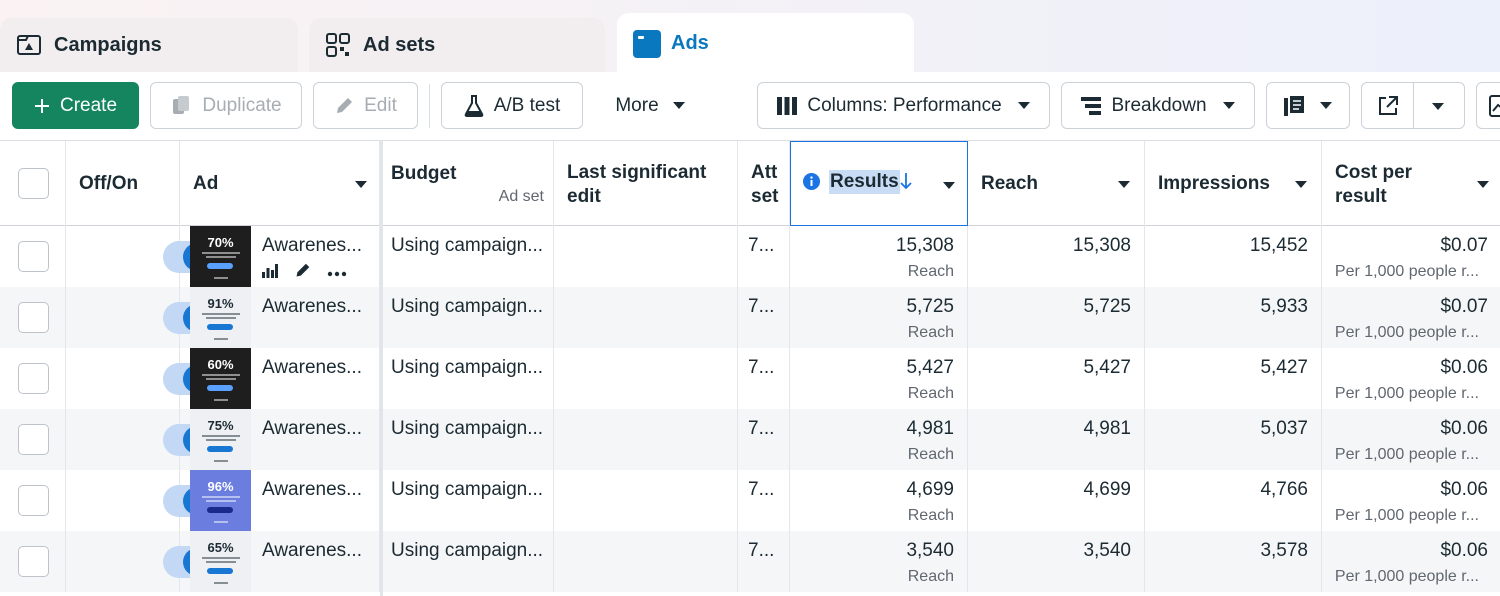 This screenshot has height=596, width=1500. Describe the element at coordinates (1214, 183) in the screenshot. I see `header-label: Impressions` at that location.